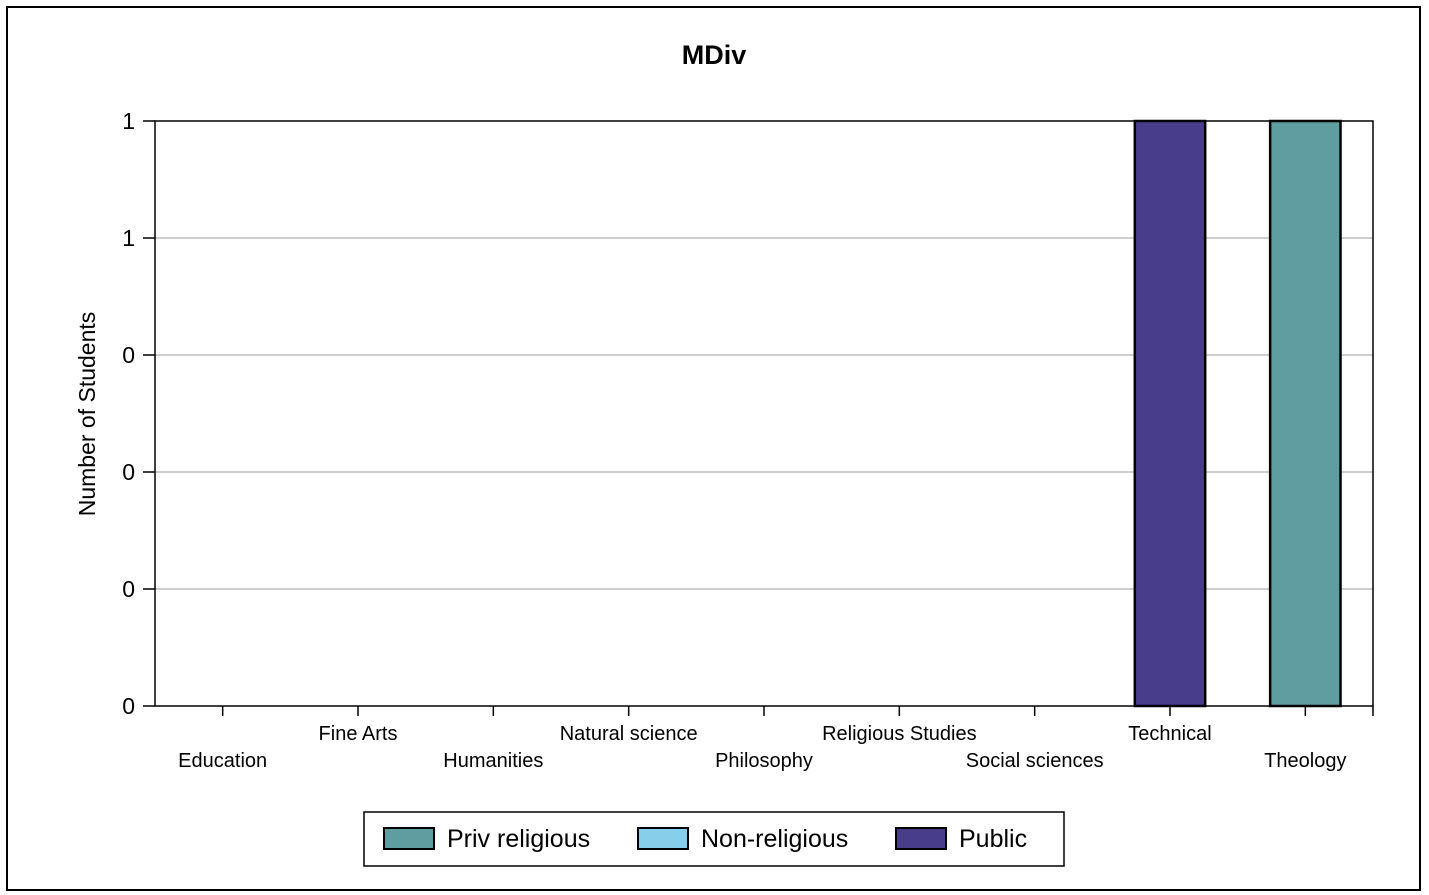  What do you see at coordinates (87, 414) in the screenshot?
I see `y-axis-label: Number of Students` at bounding box center [87, 414].